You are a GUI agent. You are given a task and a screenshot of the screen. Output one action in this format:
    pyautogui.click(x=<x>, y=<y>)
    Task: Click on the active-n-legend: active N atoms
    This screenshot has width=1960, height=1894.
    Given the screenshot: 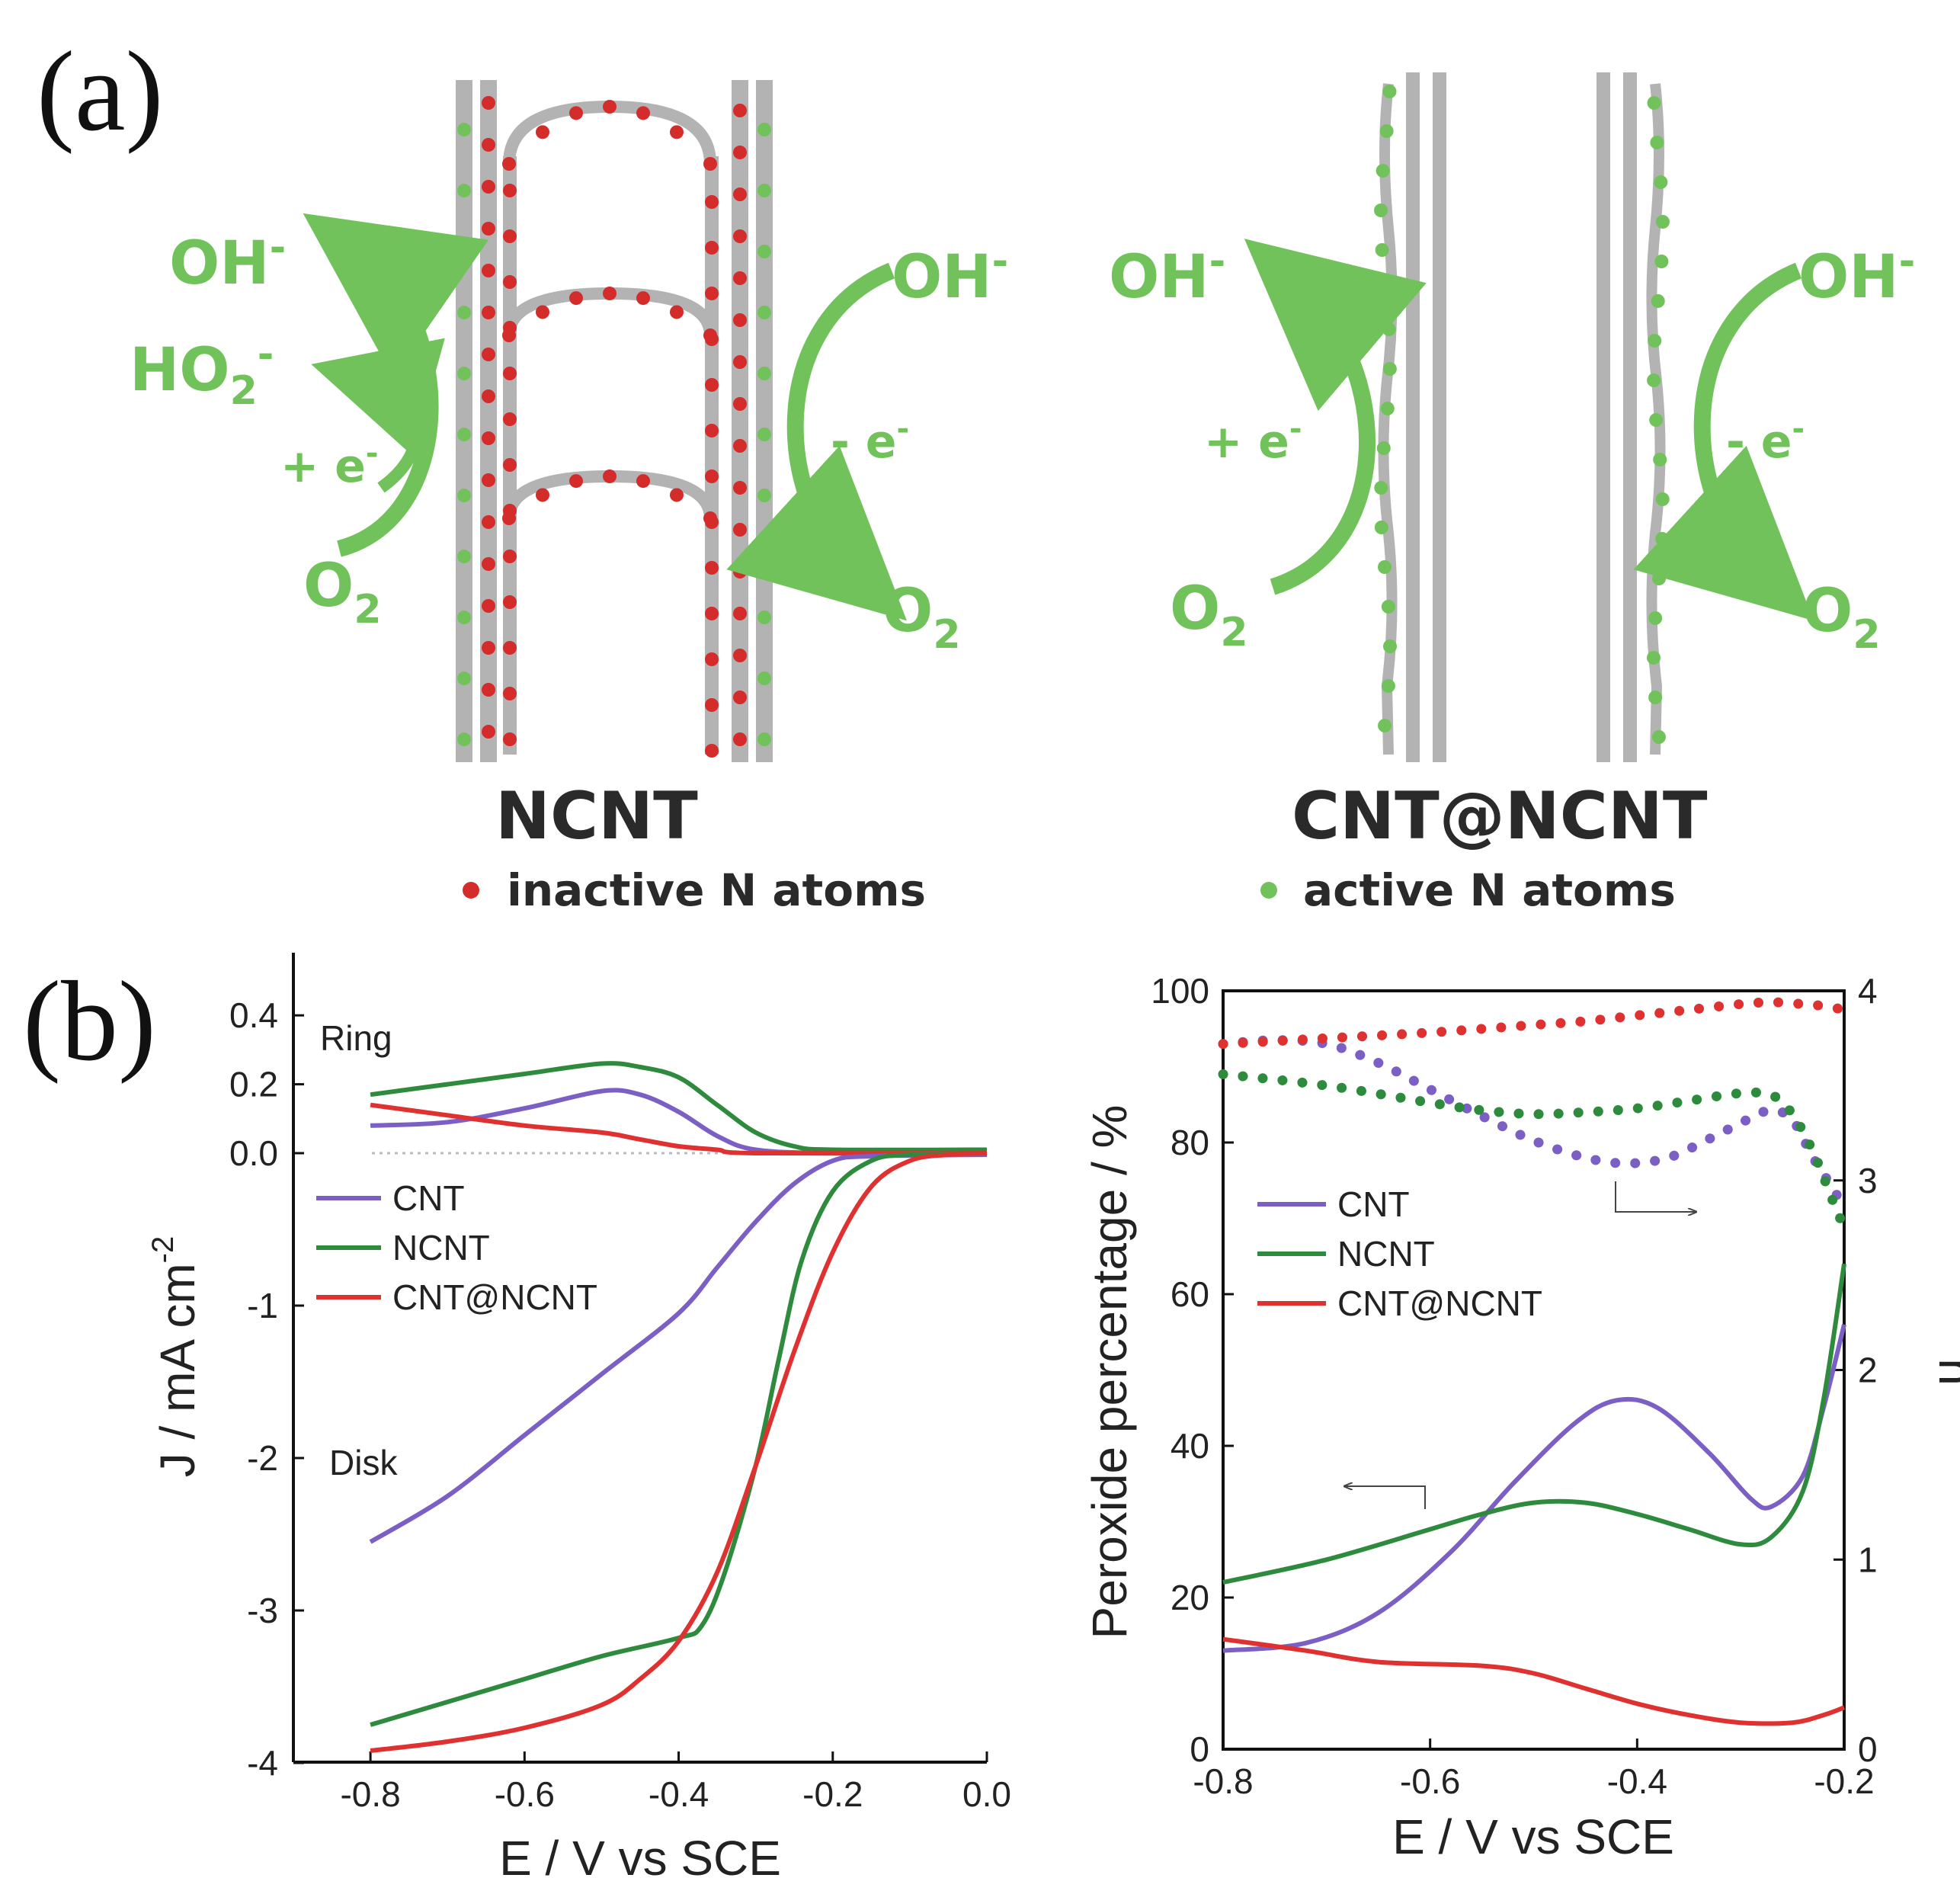 What is the action you would take?
    pyautogui.click(x=1489, y=890)
    